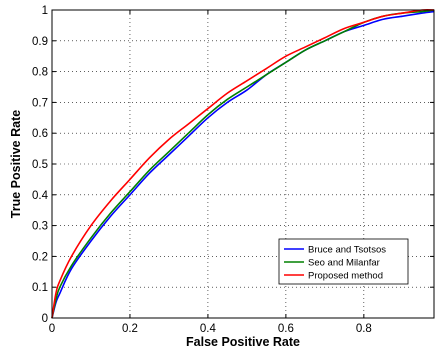 This screenshot has width=436, height=352. Describe the element at coordinates (364, 329) in the screenshot. I see `x-tick-label: 0.8` at that location.